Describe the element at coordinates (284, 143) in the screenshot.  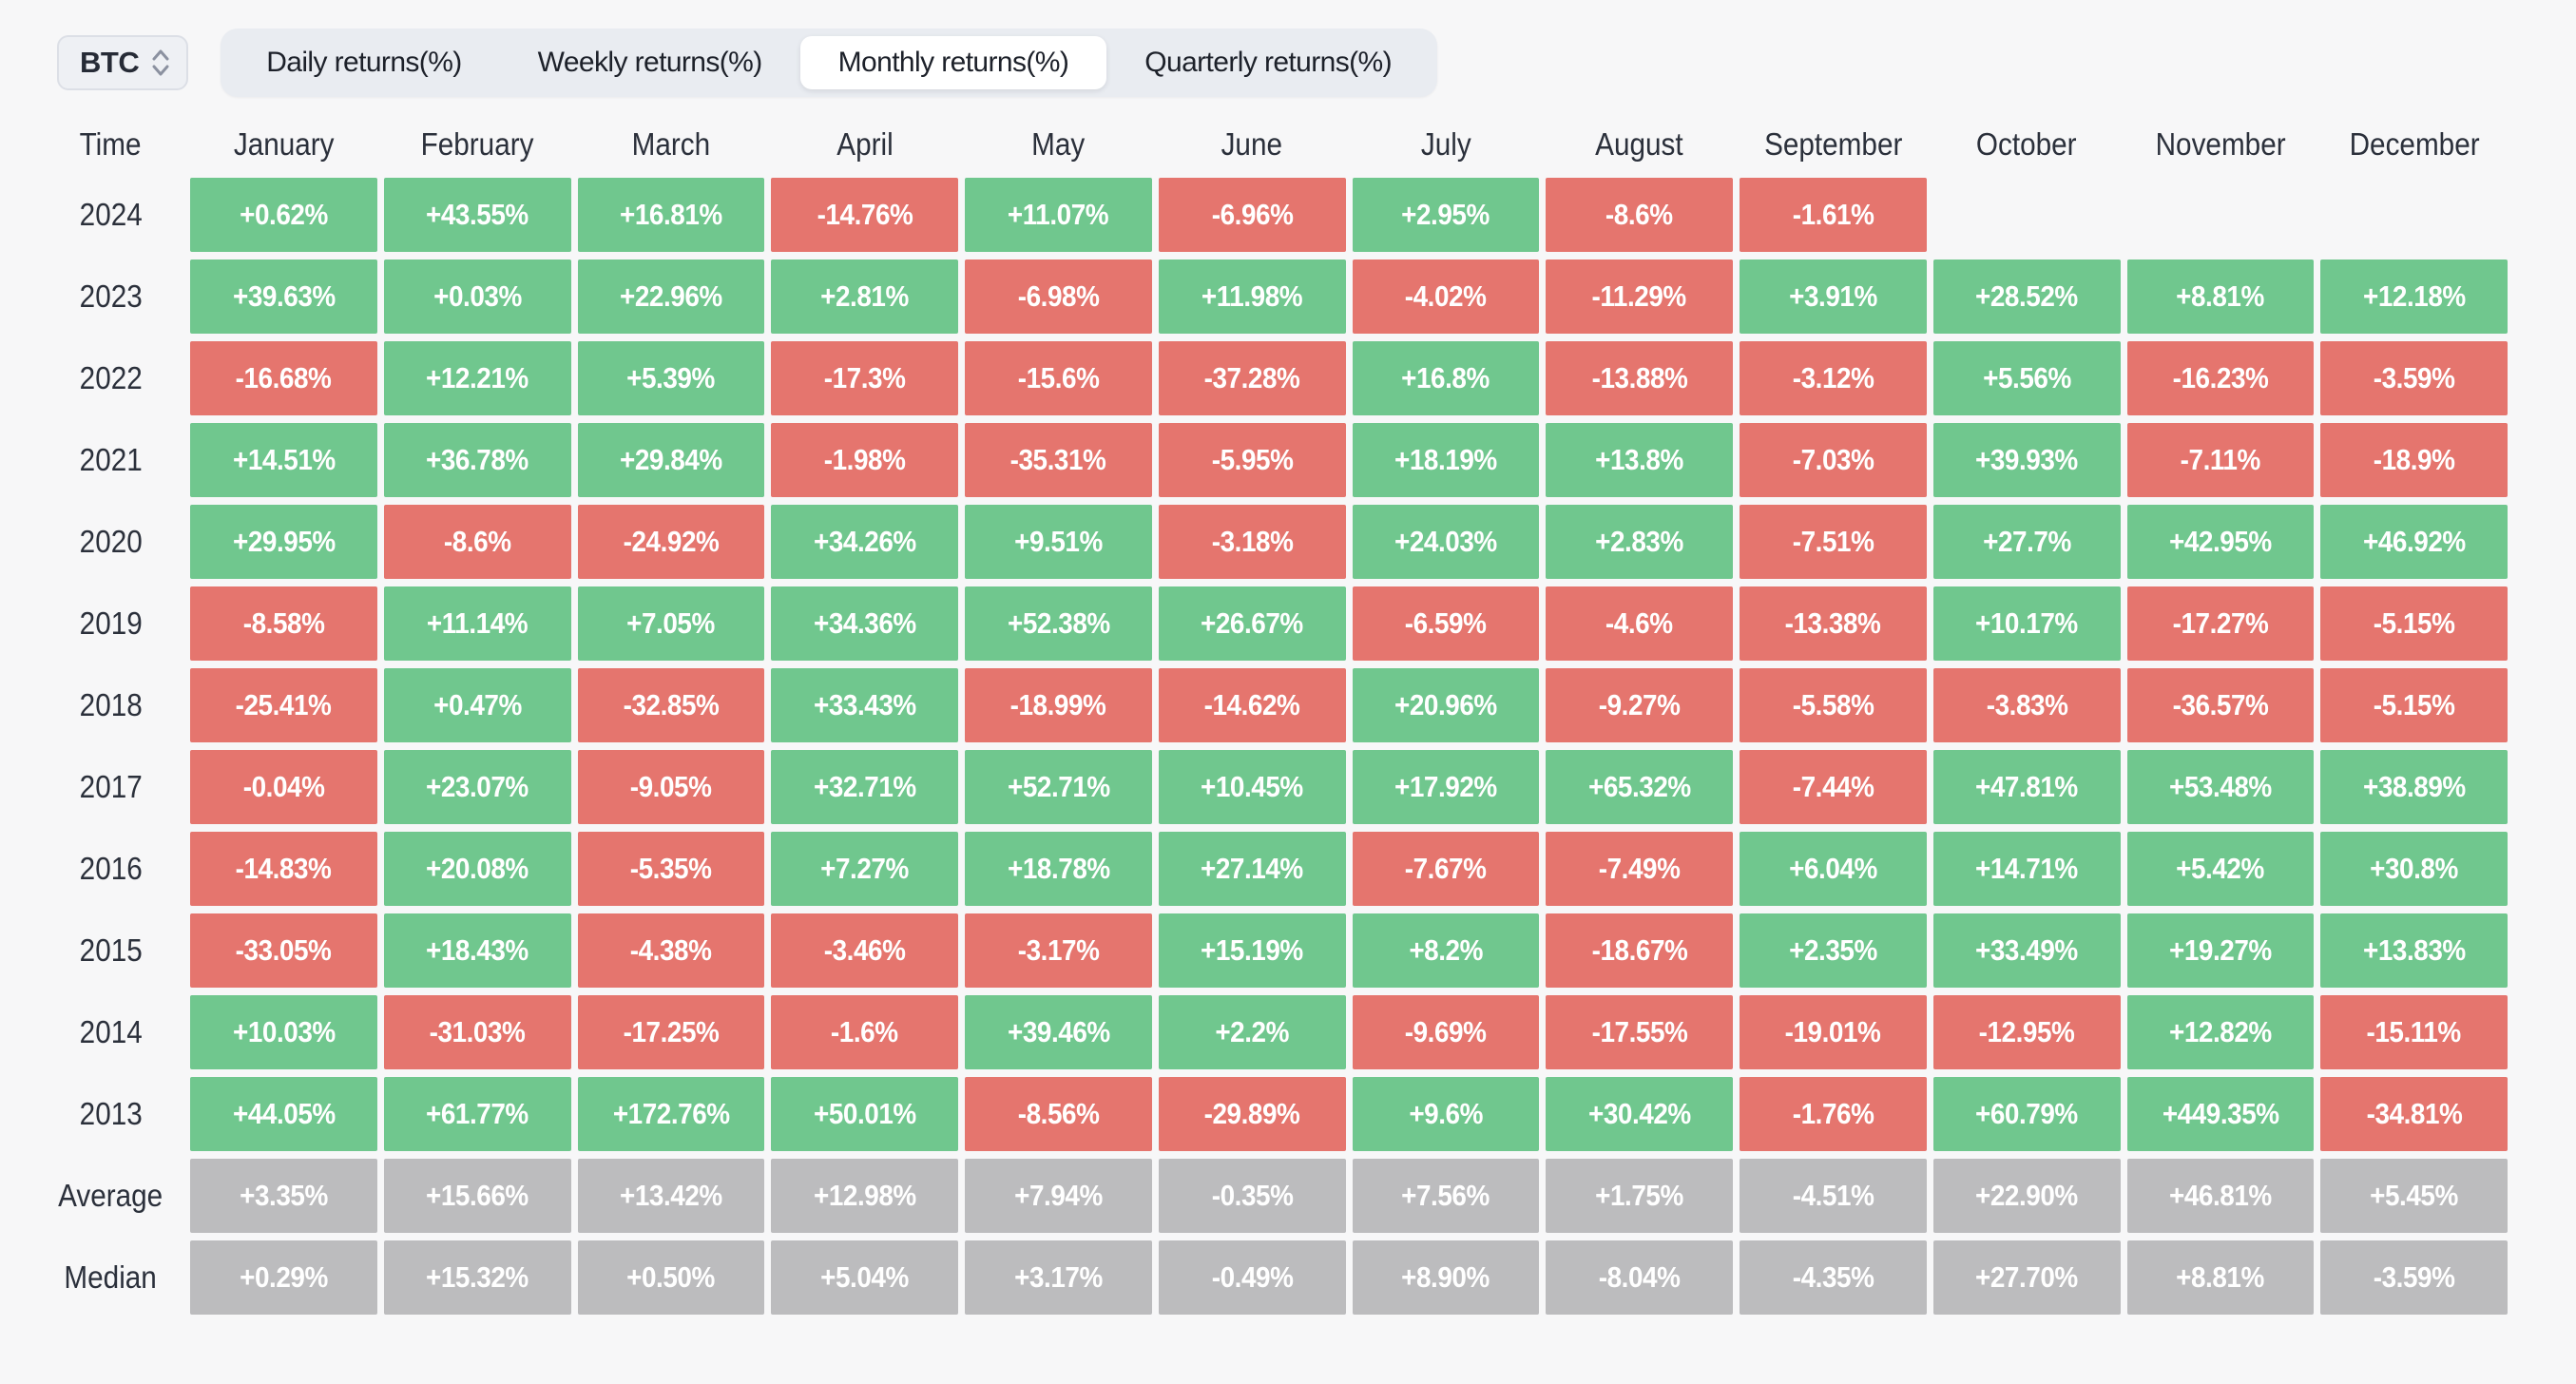
I see `column-header-january: January` at that location.